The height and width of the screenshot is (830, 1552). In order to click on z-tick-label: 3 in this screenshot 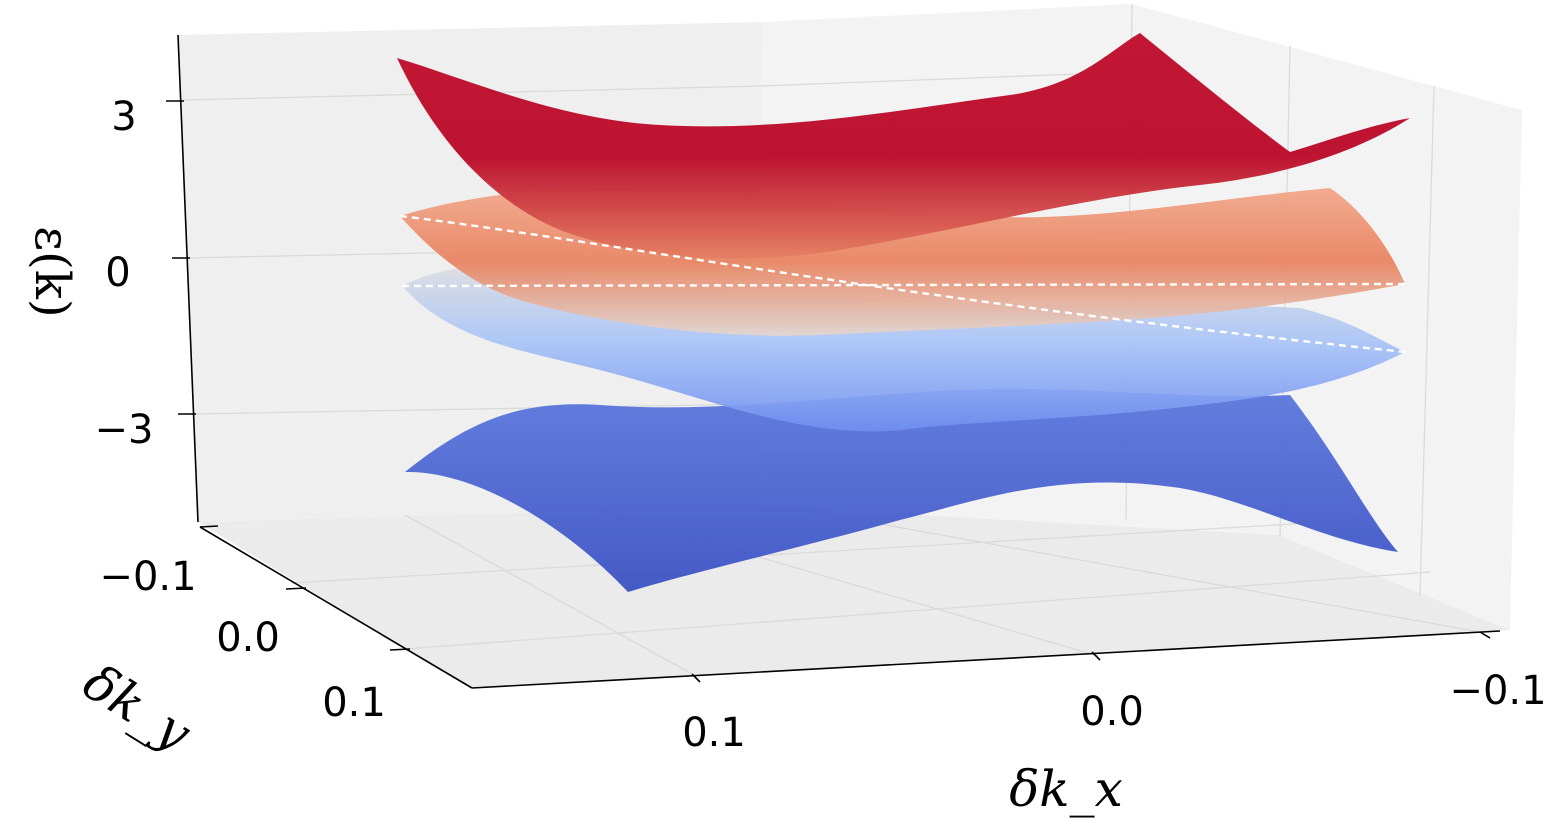, I will do `click(123, 117)`.